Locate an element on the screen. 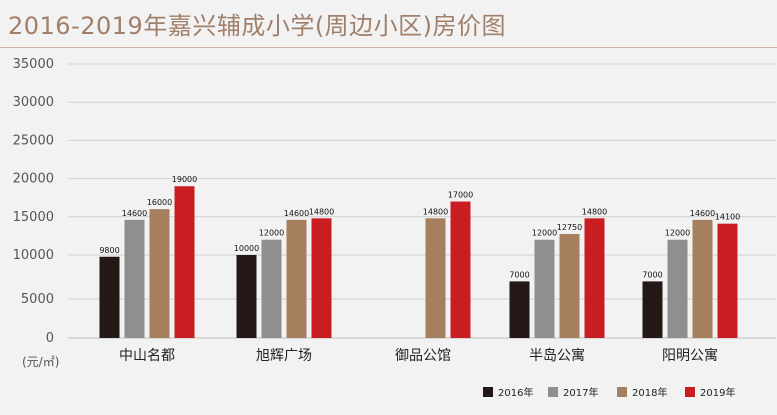 The height and width of the screenshot is (415, 777). bar-data-label: 16000 is located at coordinates (159, 202).